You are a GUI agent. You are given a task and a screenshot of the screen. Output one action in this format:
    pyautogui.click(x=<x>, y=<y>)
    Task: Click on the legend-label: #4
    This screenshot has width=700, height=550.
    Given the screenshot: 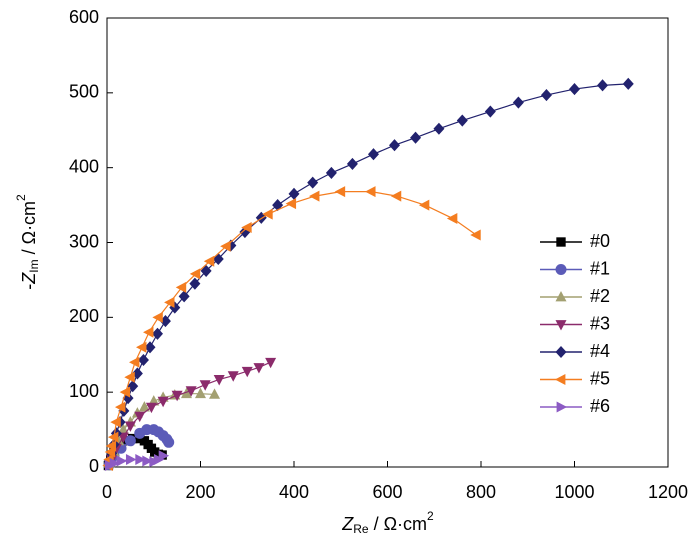 What is the action you would take?
    pyautogui.click(x=600, y=351)
    